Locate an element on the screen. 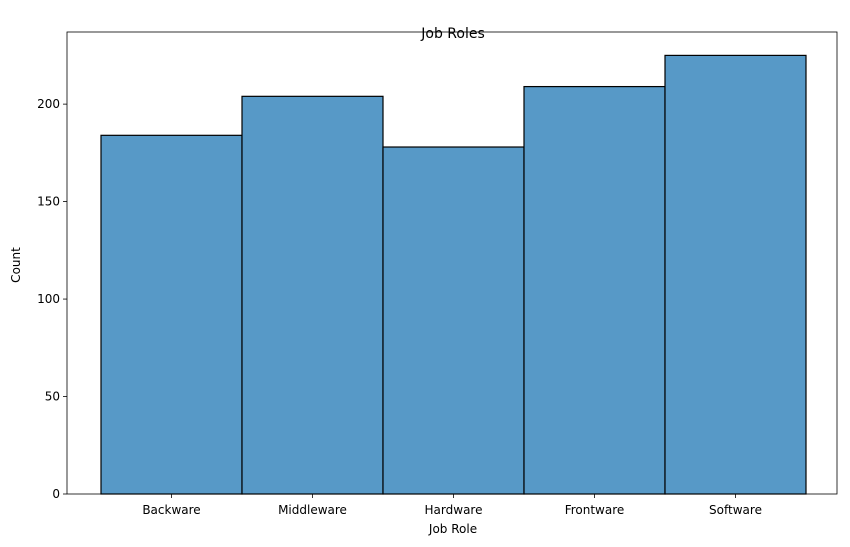  chart-title: Job Roles is located at coordinates (452, 34).